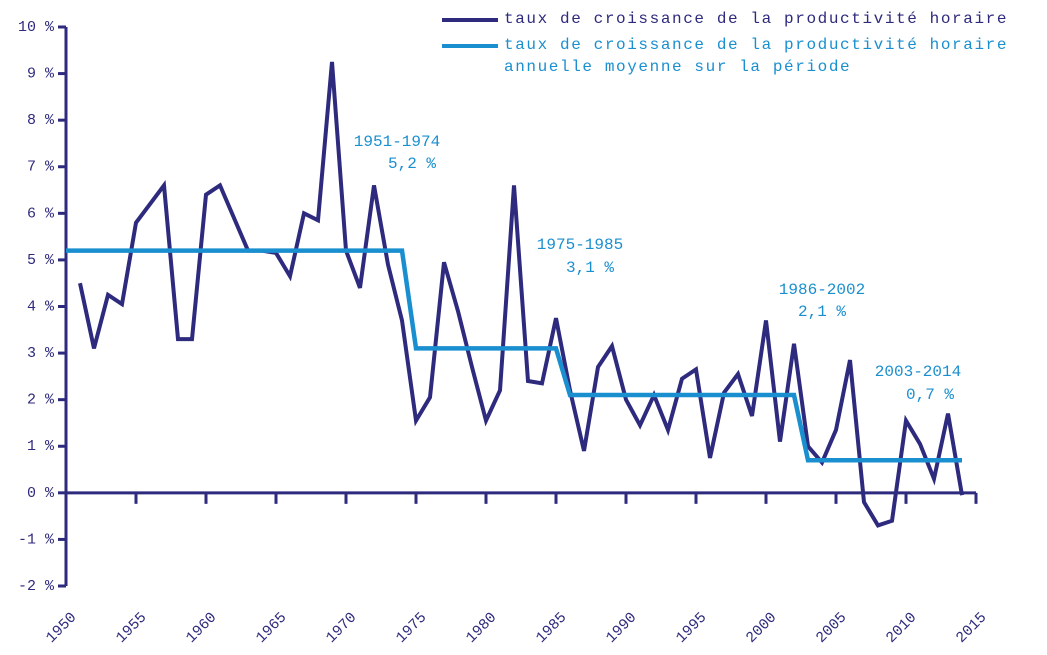 This screenshot has width=1047, height=655. What do you see at coordinates (822, 290) in the screenshot?
I see `annotation-period: 1986-2002` at bounding box center [822, 290].